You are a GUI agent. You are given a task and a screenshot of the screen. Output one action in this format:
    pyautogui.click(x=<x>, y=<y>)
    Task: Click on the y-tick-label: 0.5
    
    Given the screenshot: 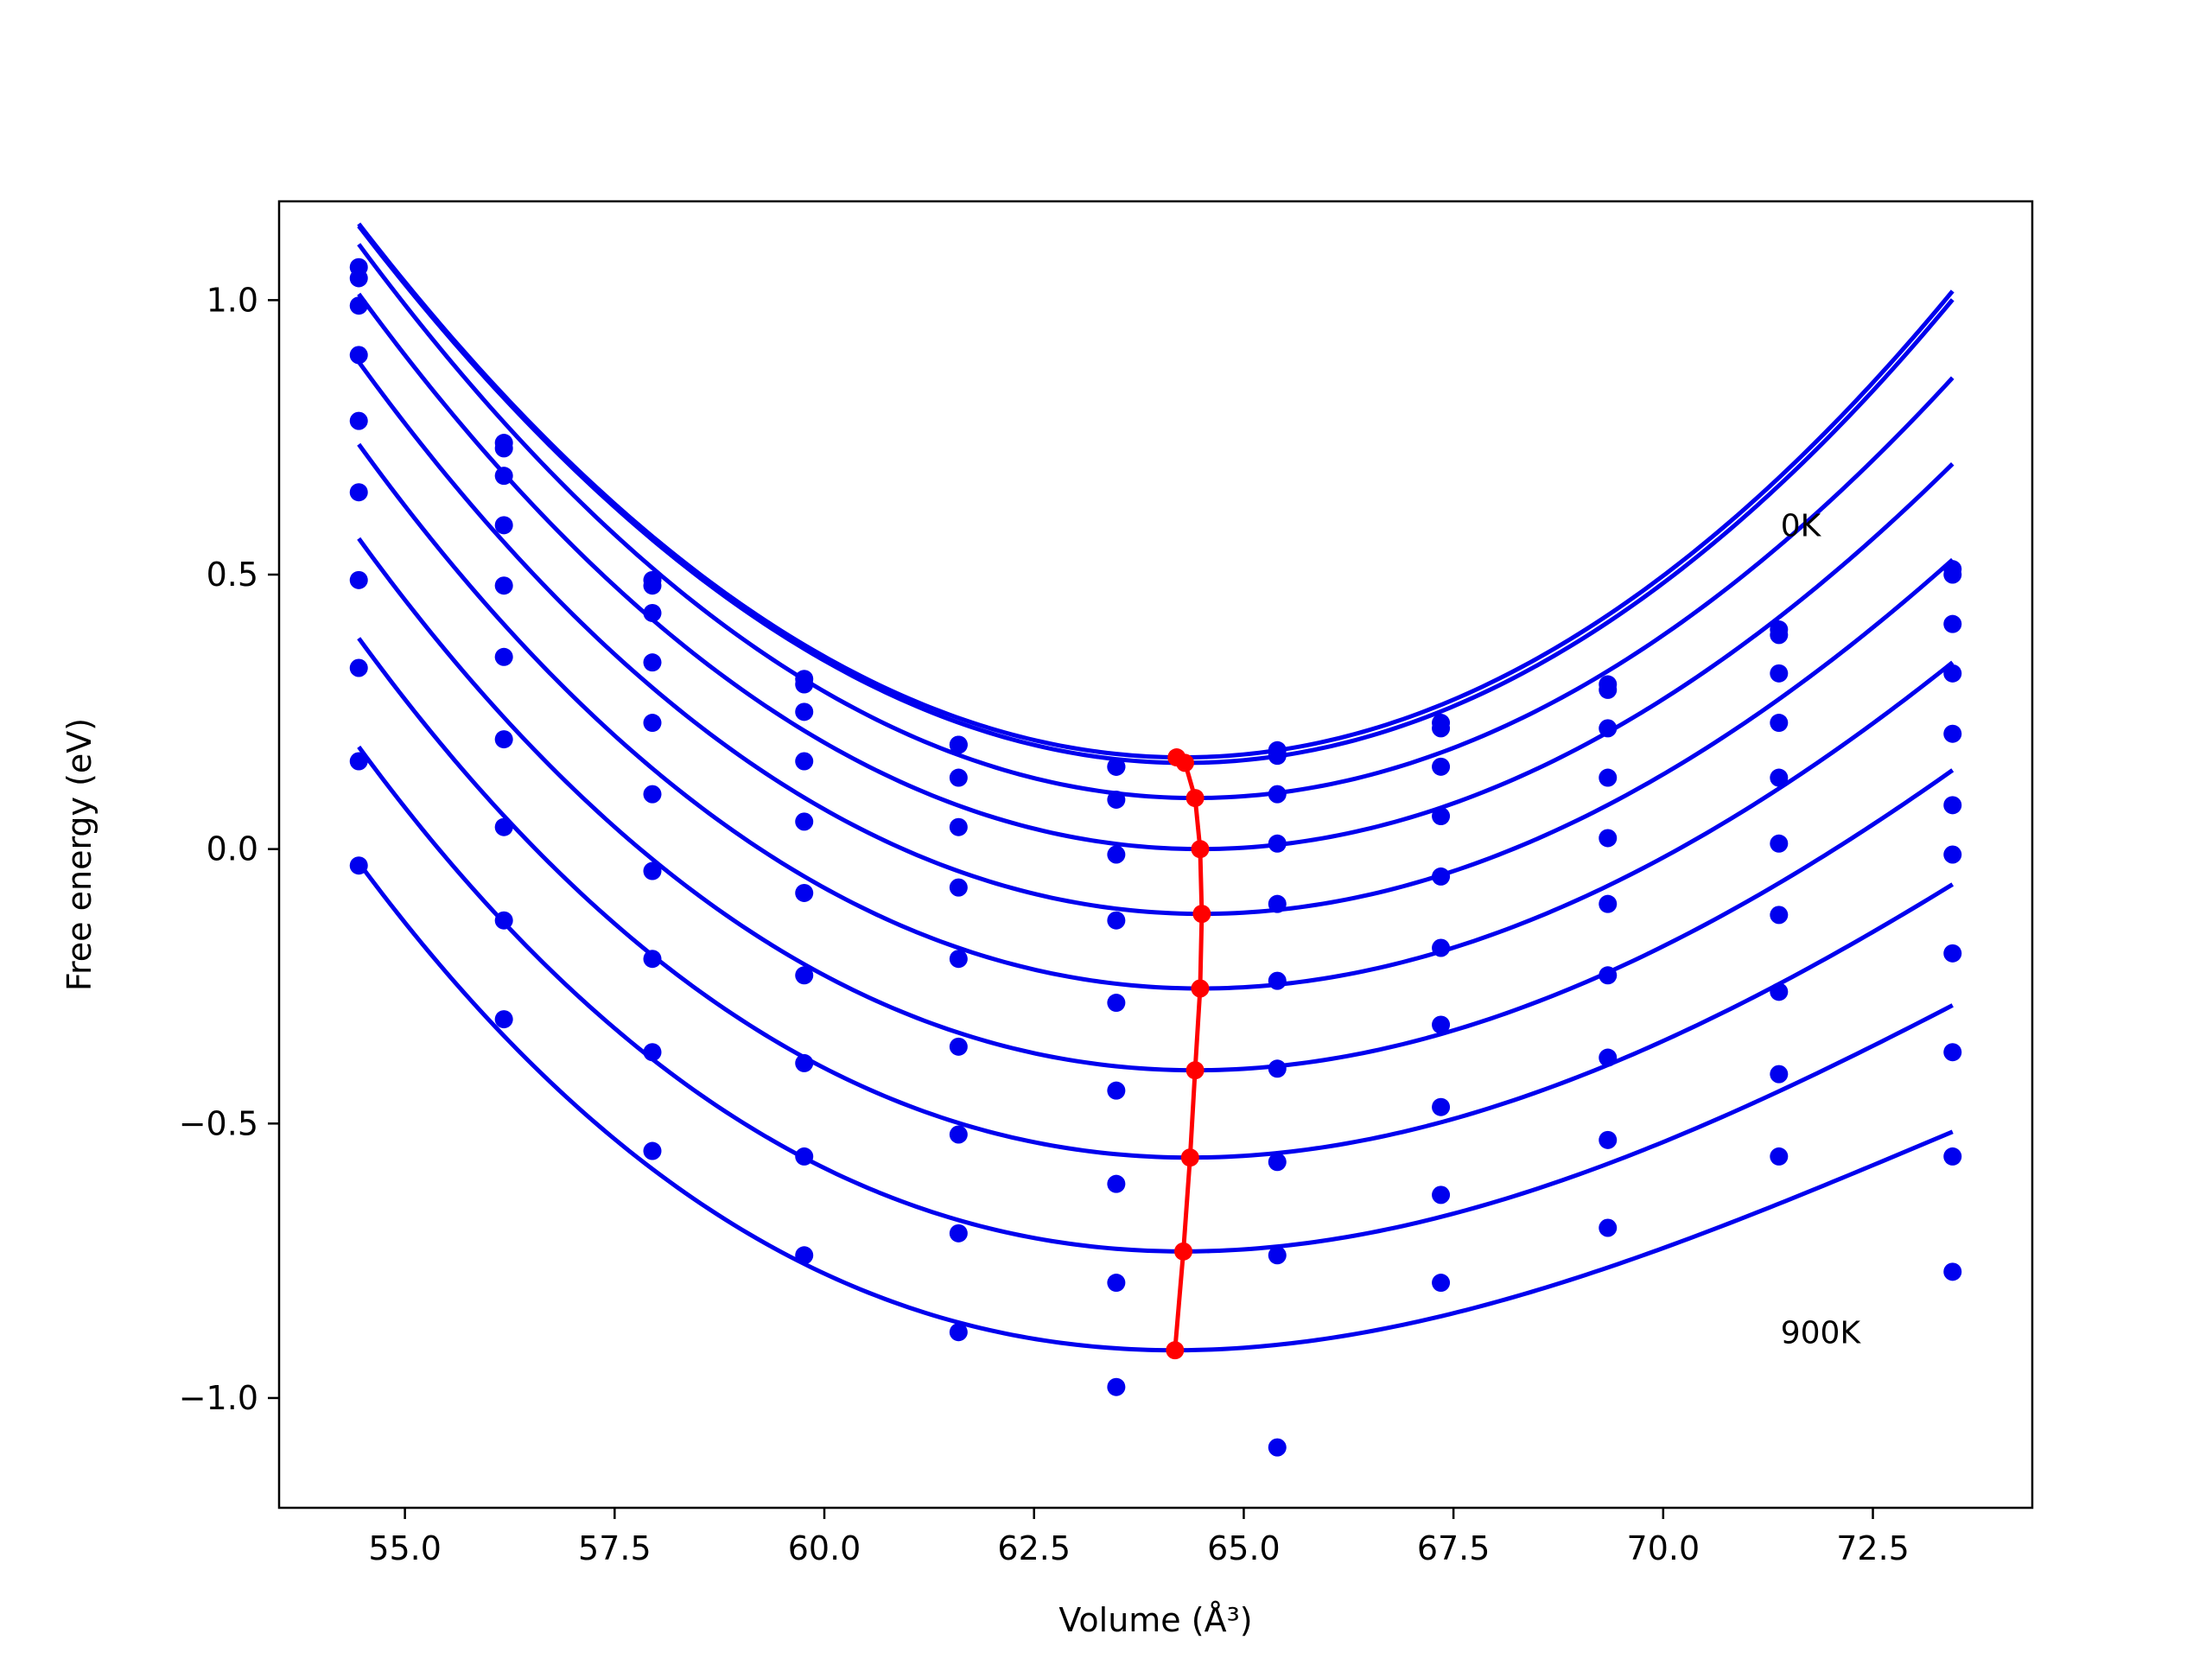 What is the action you would take?
    pyautogui.click(x=232, y=575)
    